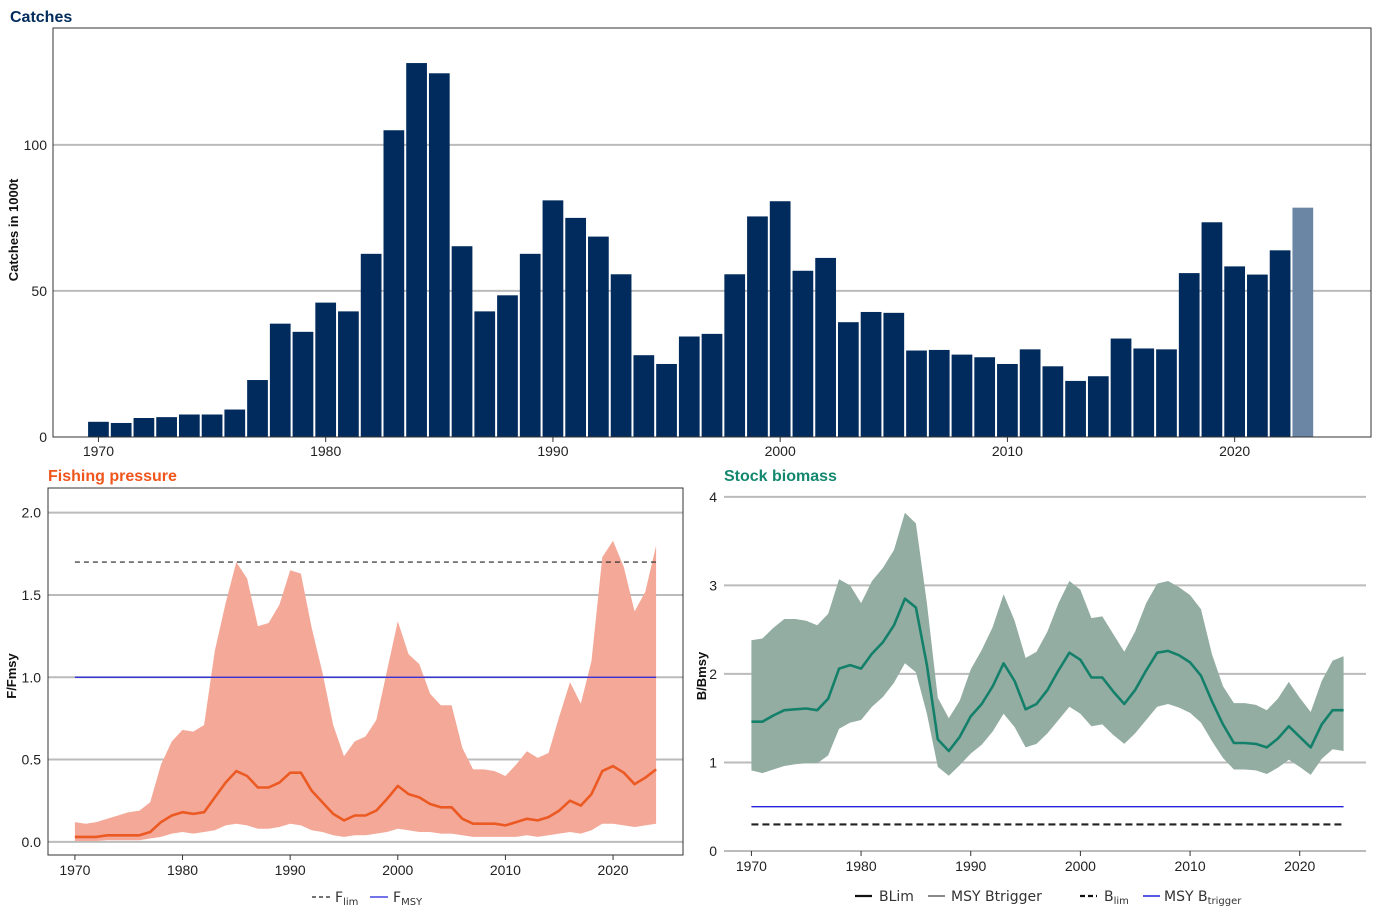 The height and width of the screenshot is (920, 1379). What do you see at coordinates (713, 762) in the screenshot?
I see `bio-y-tick-label: 1` at bounding box center [713, 762].